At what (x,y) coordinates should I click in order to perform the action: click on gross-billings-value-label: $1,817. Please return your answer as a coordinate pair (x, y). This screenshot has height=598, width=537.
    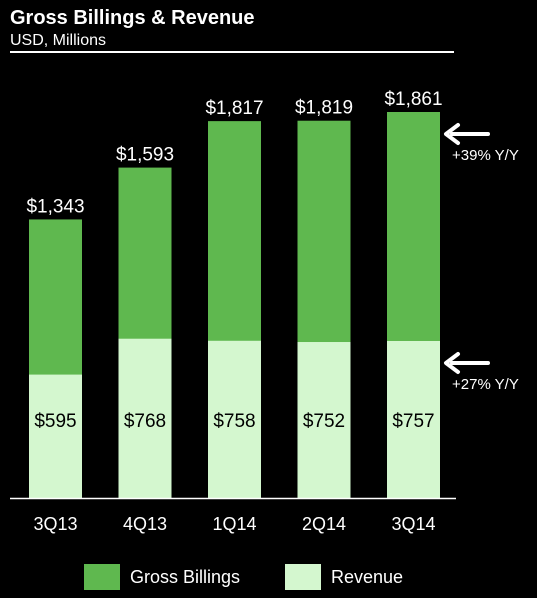
    Looking at the image, I should click on (234, 108).